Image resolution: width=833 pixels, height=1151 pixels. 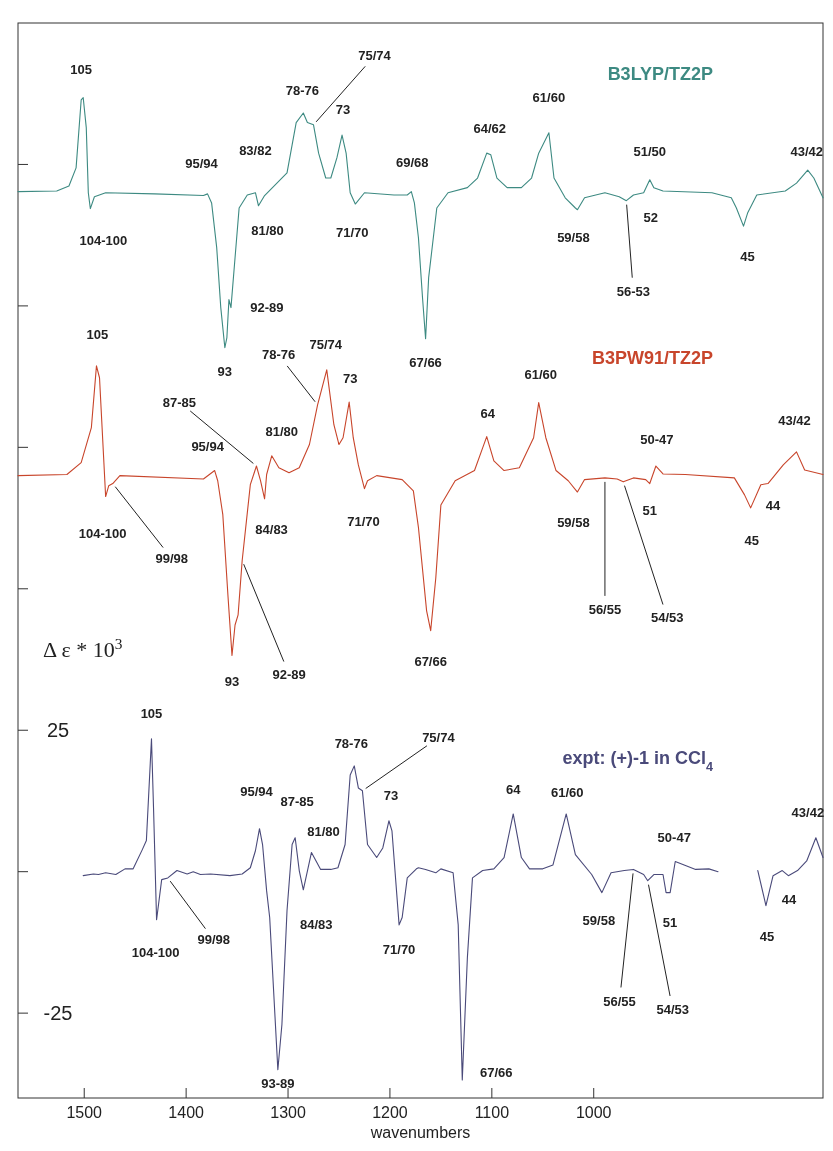 I want to click on x-tick-label: 1400, so click(x=186, y=1112).